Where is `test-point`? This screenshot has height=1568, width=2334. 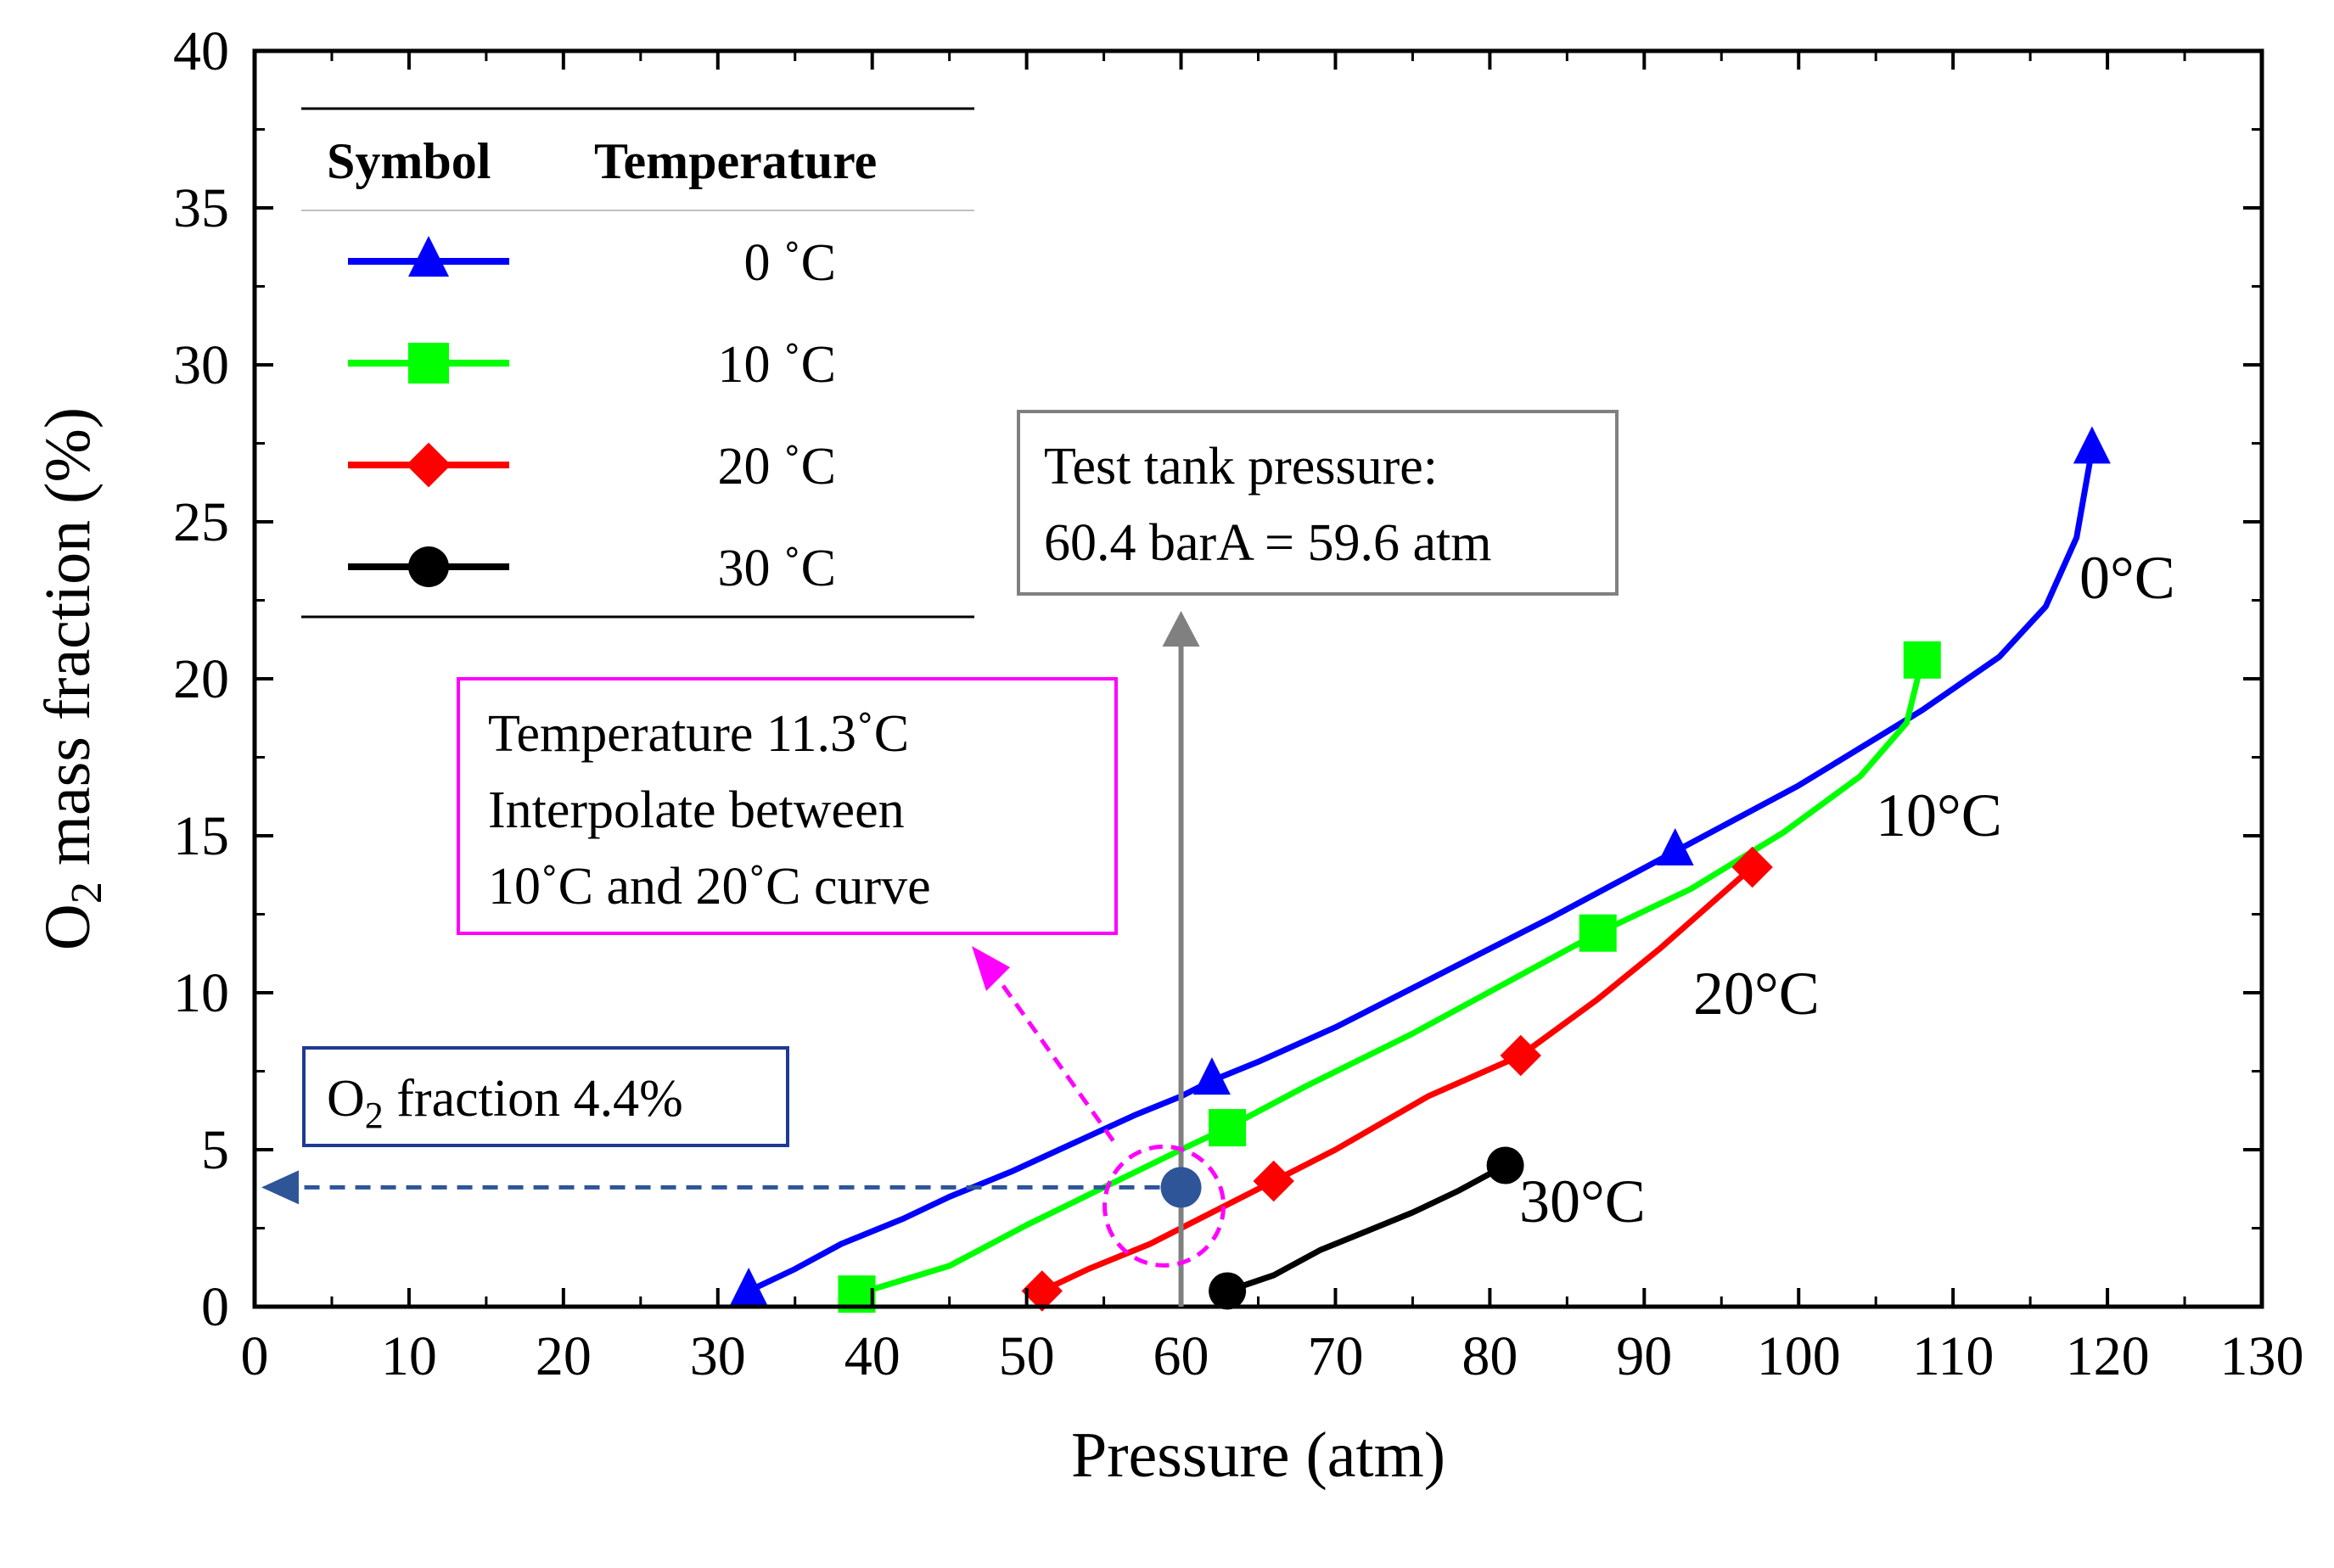
test-point is located at coordinates (1181, 1188).